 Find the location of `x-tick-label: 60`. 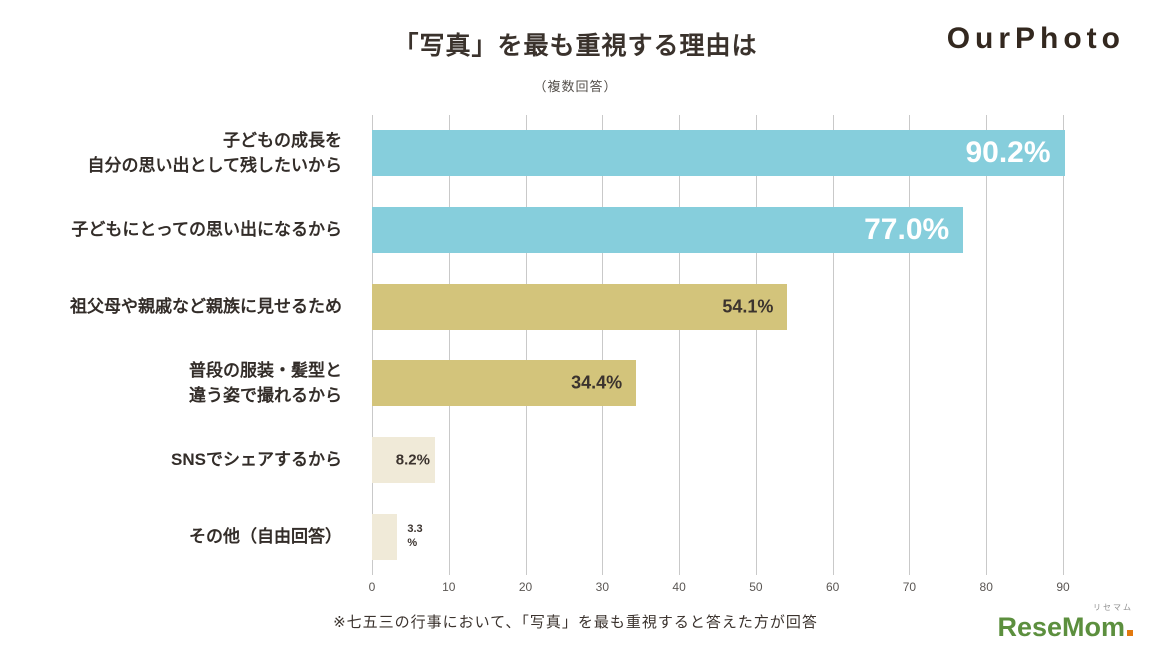

x-tick-label: 60 is located at coordinates (832, 587).